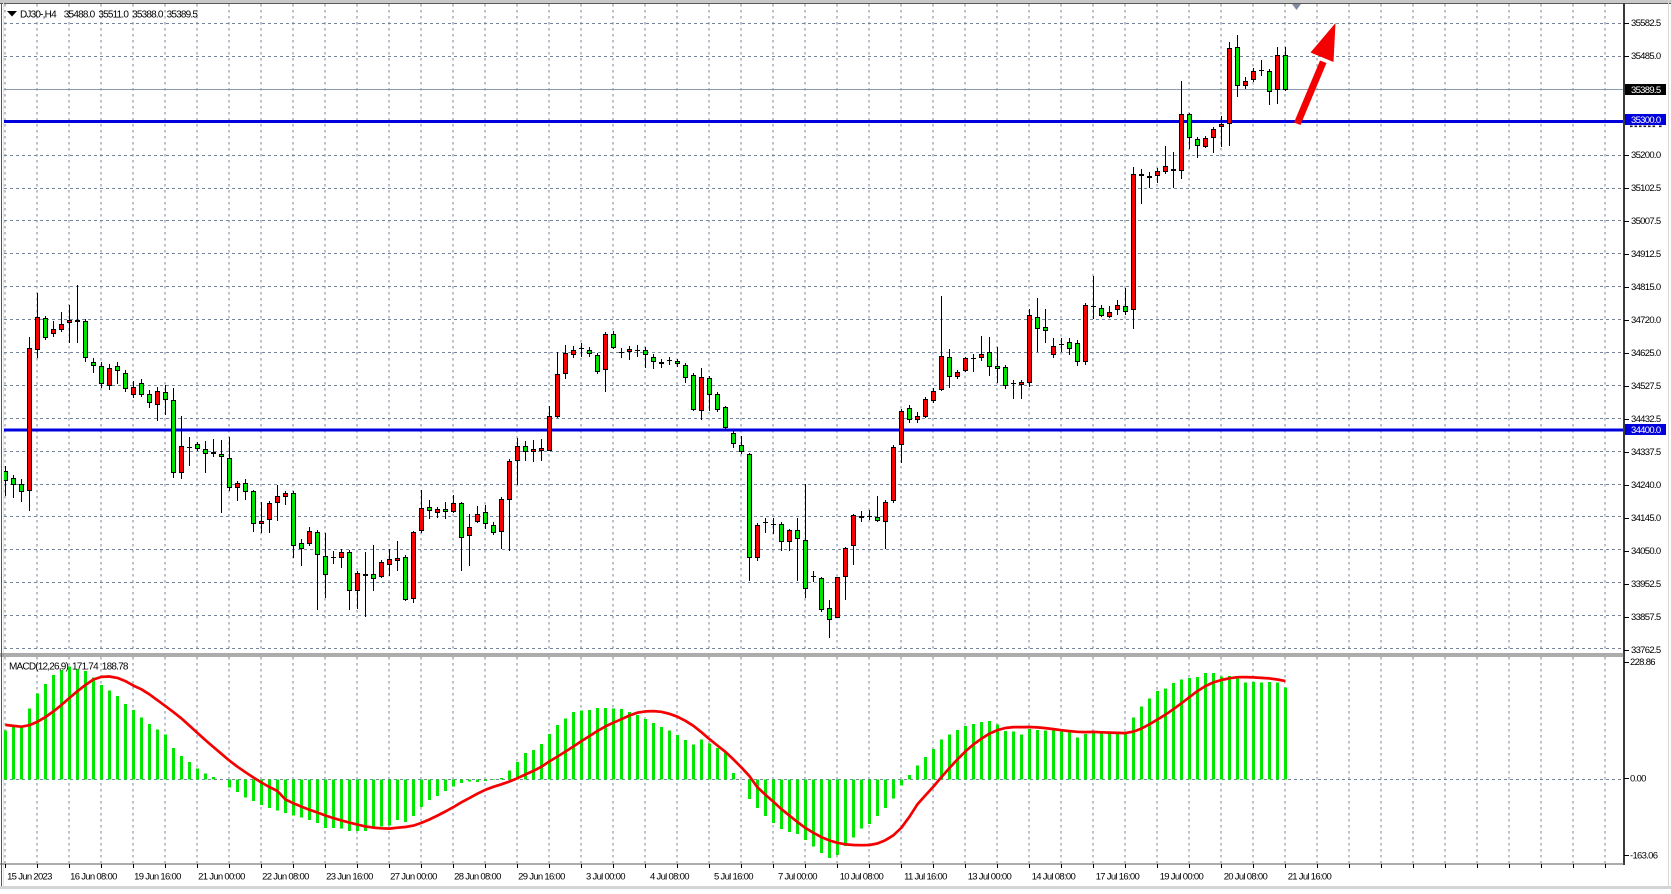  What do you see at coordinates (733, 877) in the screenshot?
I see `svg-text: 5 Jul 16:00` at bounding box center [733, 877].